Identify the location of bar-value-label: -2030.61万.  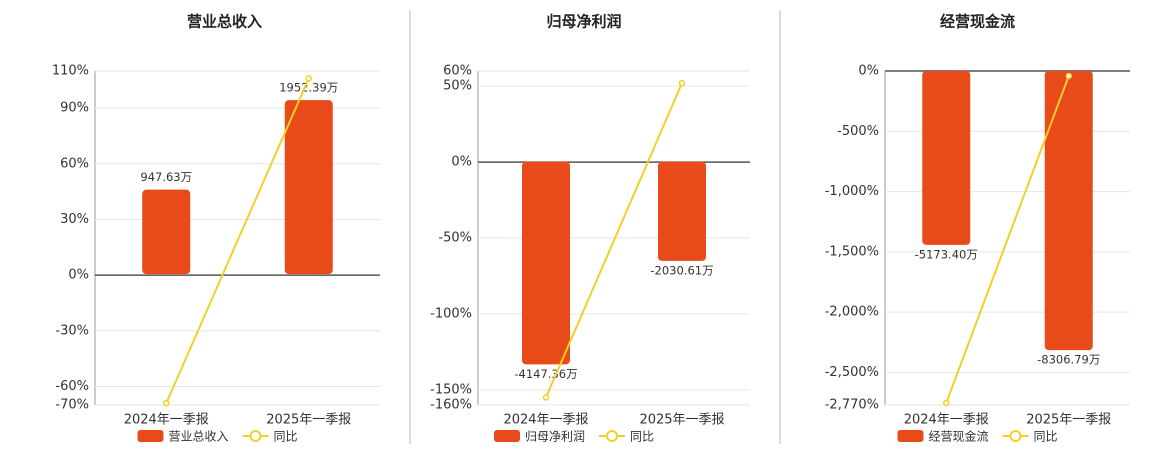
(681, 270).